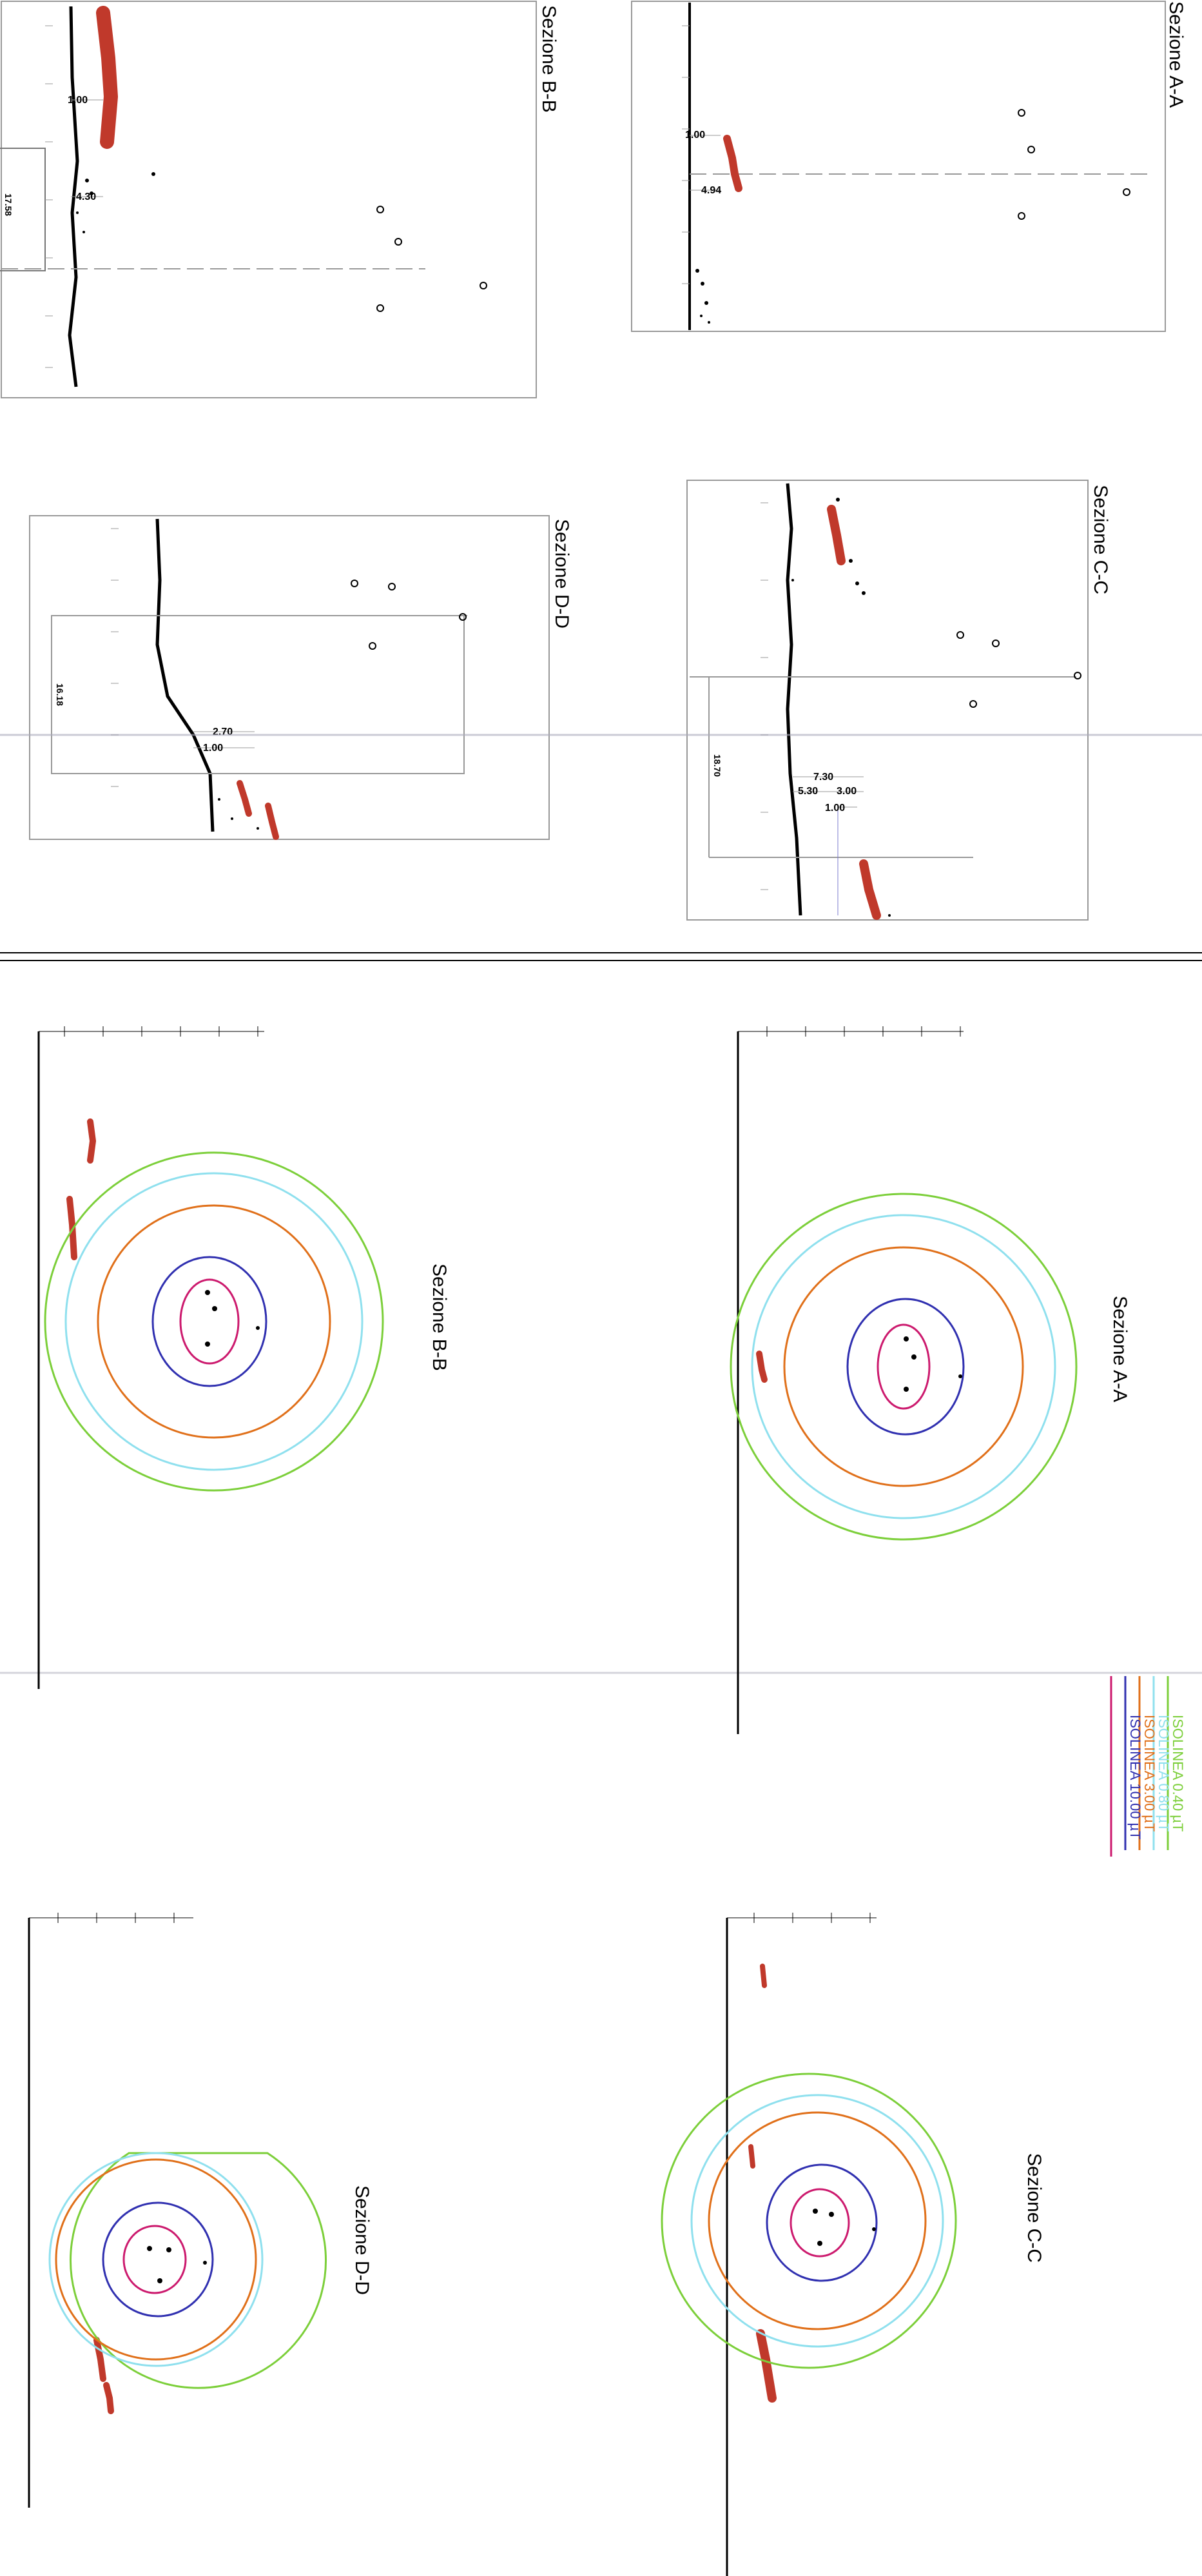  I want to click on dim-label-2: 4.30, so click(86, 197).